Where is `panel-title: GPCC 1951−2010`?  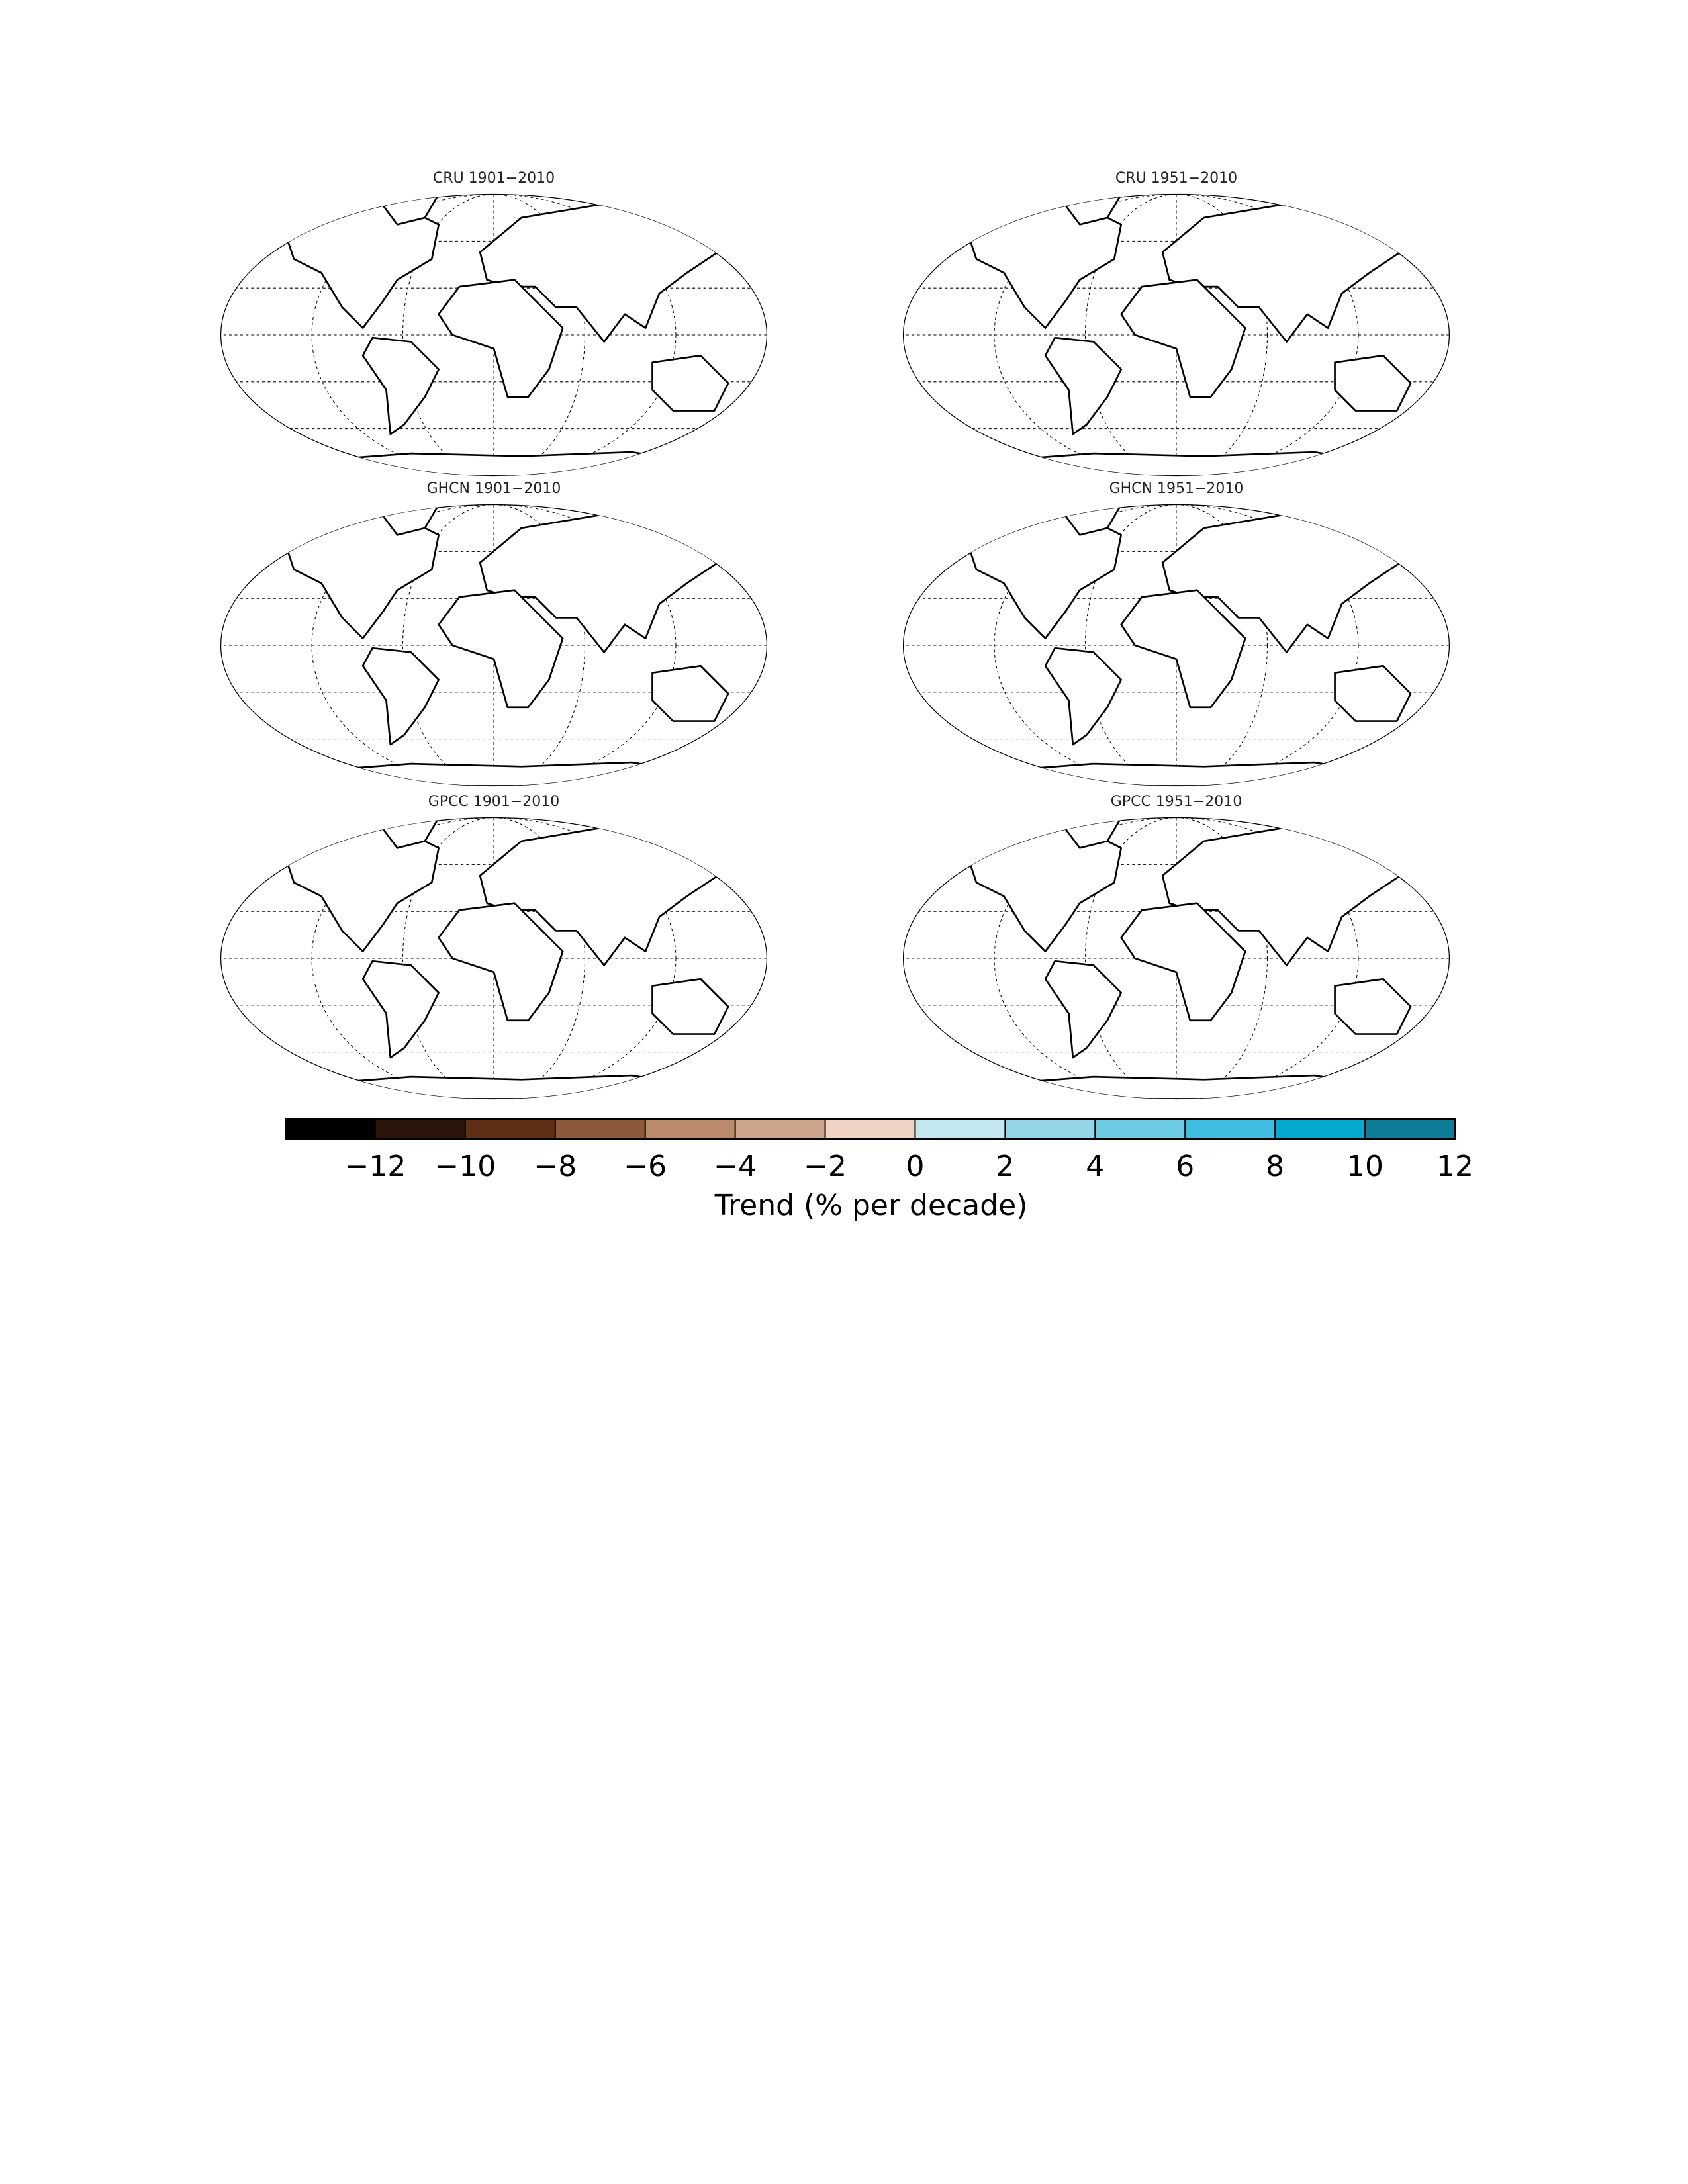
panel-title: GPCC 1951−2010 is located at coordinates (1176, 802).